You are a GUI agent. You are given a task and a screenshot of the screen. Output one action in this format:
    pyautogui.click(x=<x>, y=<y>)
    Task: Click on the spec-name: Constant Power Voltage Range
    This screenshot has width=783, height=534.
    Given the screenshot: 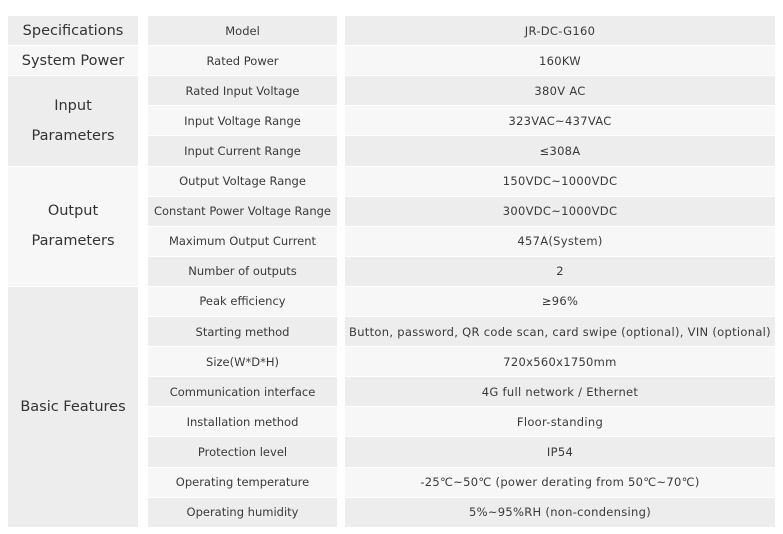 What is the action you would take?
    pyautogui.click(x=242, y=211)
    